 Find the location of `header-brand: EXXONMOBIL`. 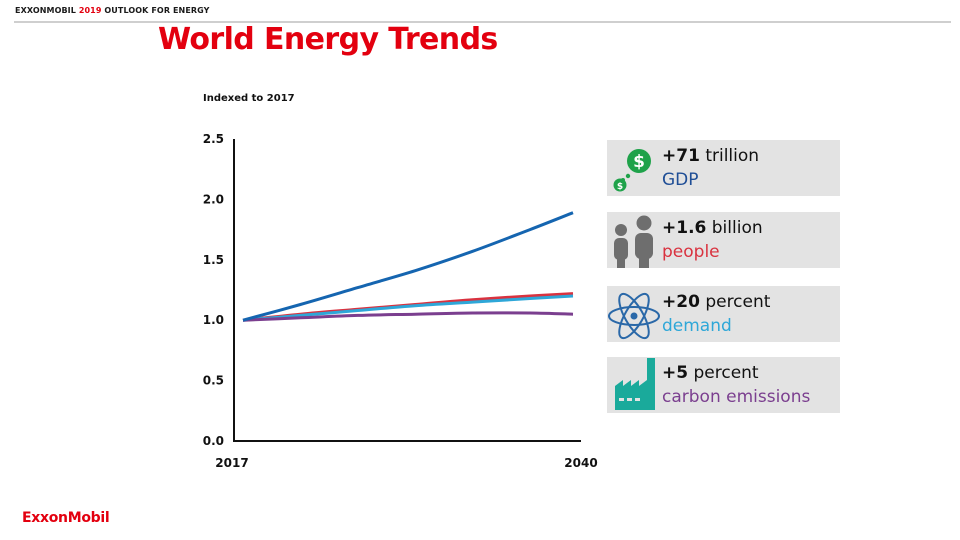

header-brand: EXXONMOBIL is located at coordinates (45, 10).